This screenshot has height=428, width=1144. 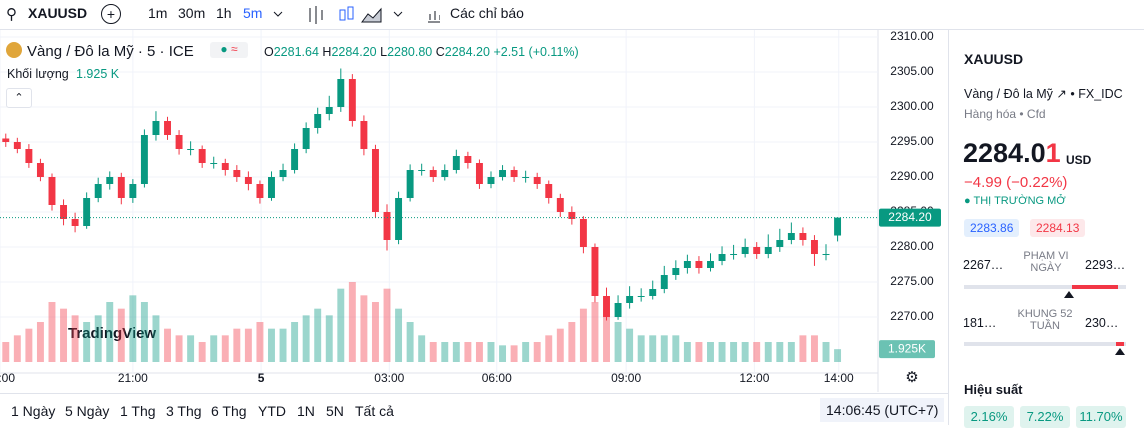 I want to click on collapse: ⌃, so click(x=19, y=98).